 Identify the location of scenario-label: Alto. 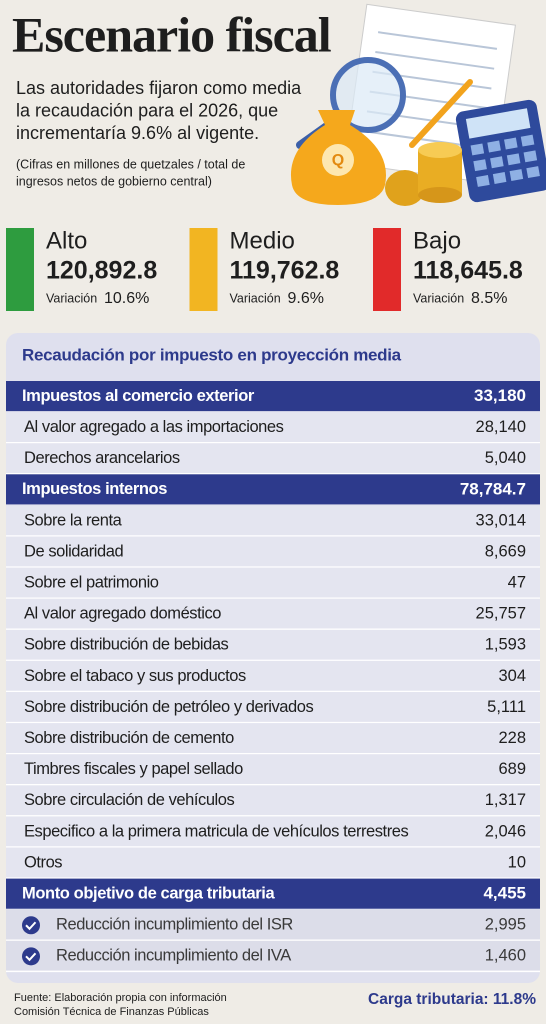
(66, 240).